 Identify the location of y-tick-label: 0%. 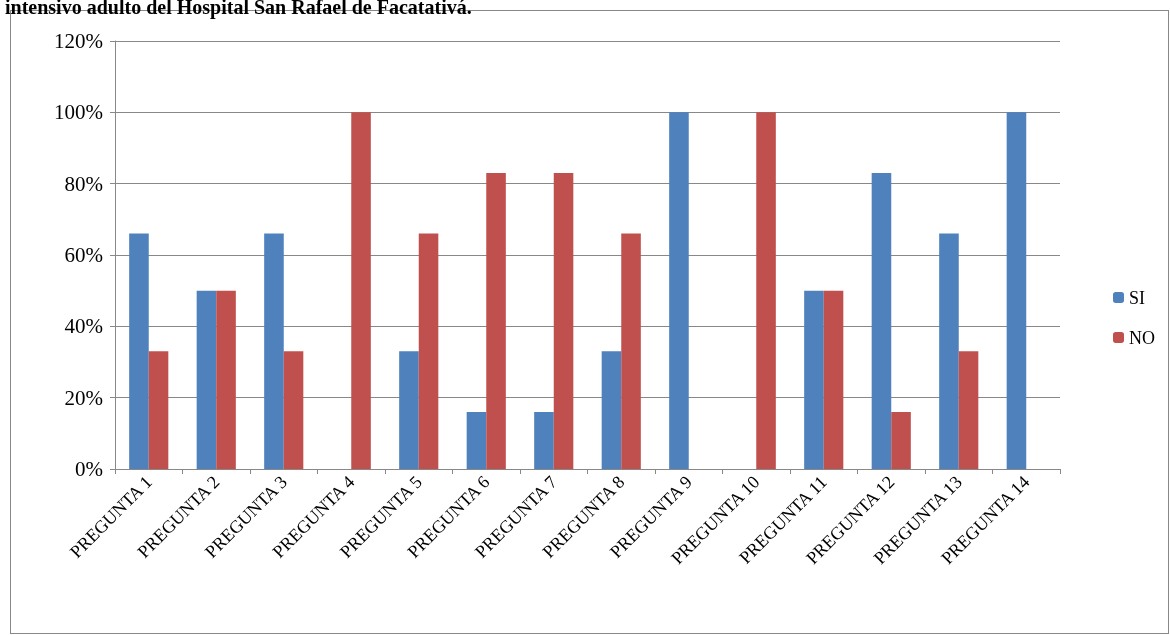
(89, 469).